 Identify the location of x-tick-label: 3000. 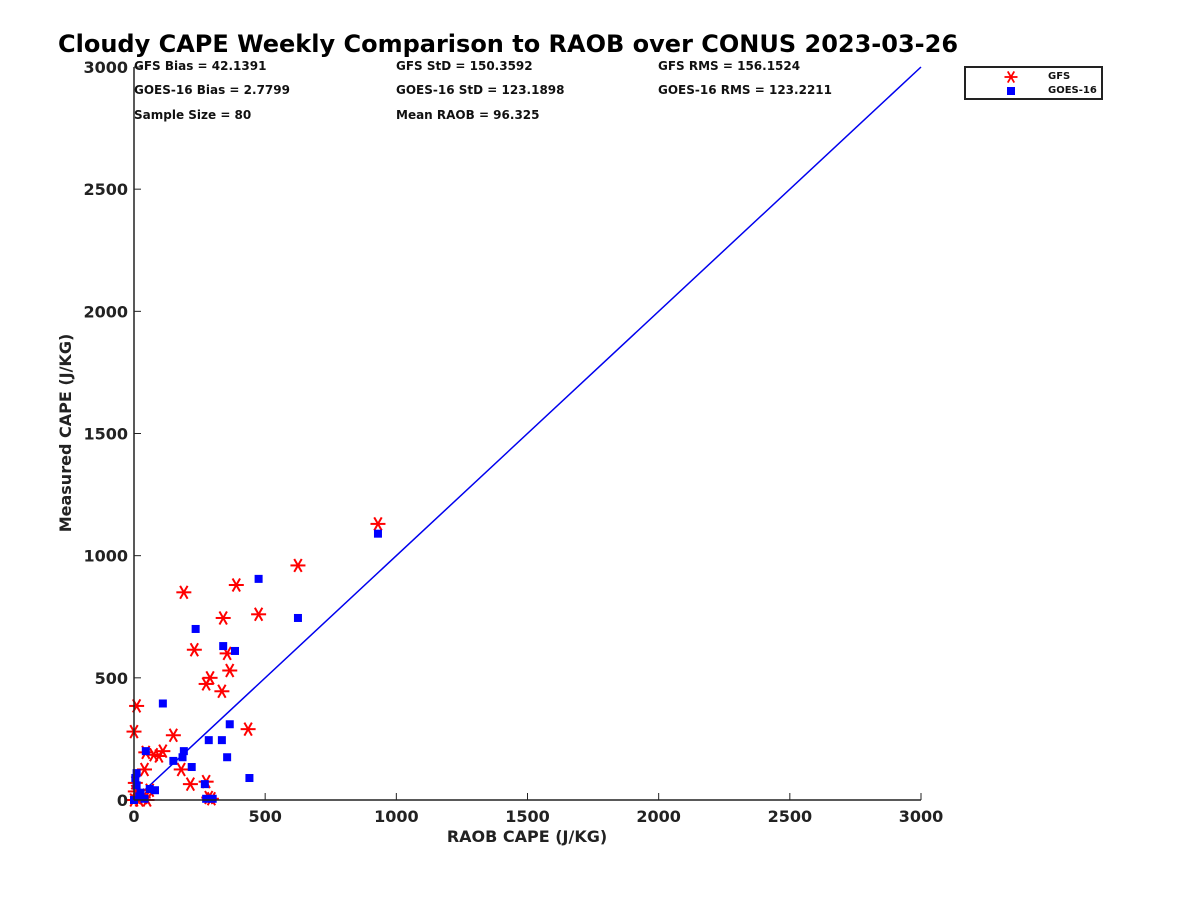
(921, 816).